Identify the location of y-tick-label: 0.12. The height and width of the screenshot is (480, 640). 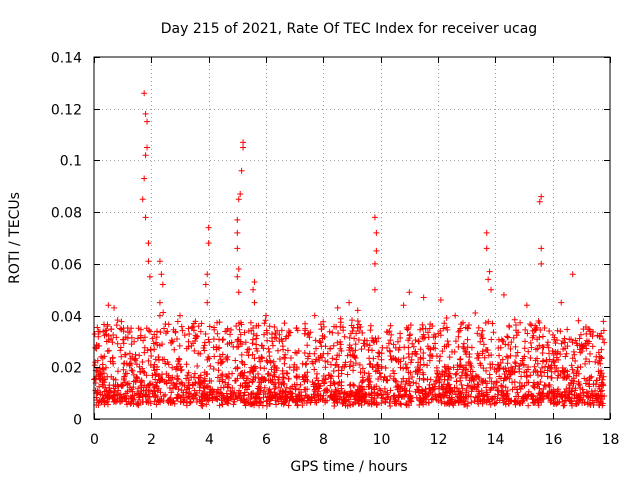
(66, 111).